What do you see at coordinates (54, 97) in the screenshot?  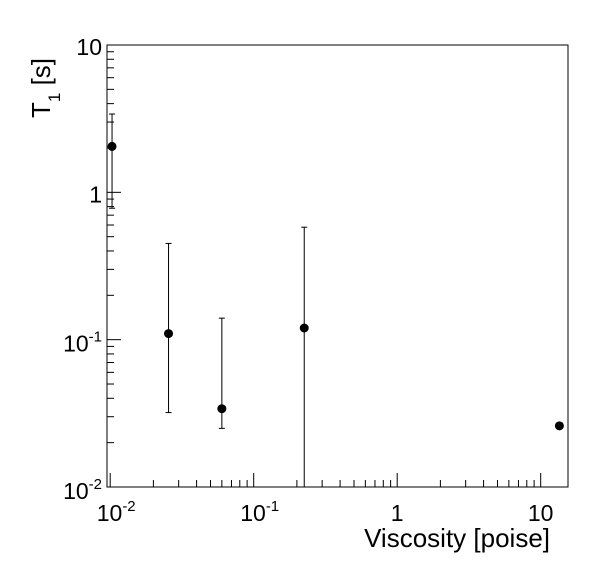 I see `y-axis-title-subscript: 1` at bounding box center [54, 97].